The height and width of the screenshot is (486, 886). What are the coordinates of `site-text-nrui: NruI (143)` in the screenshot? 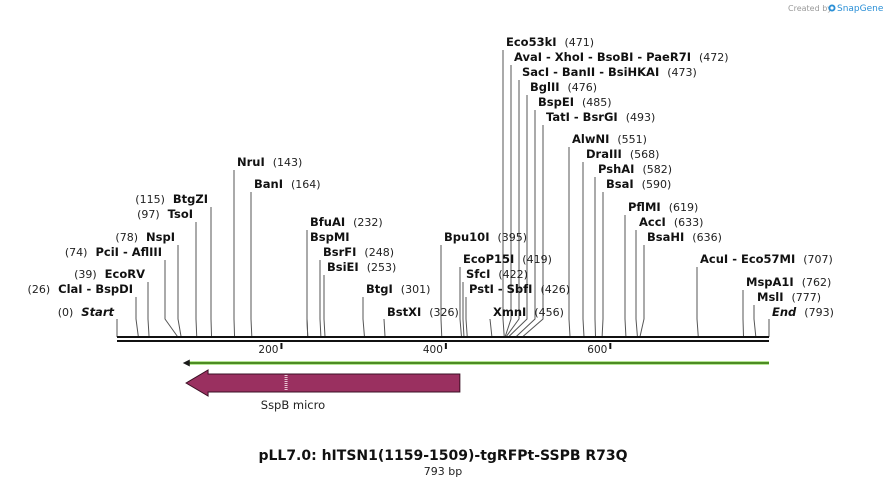 It's located at (269, 162).